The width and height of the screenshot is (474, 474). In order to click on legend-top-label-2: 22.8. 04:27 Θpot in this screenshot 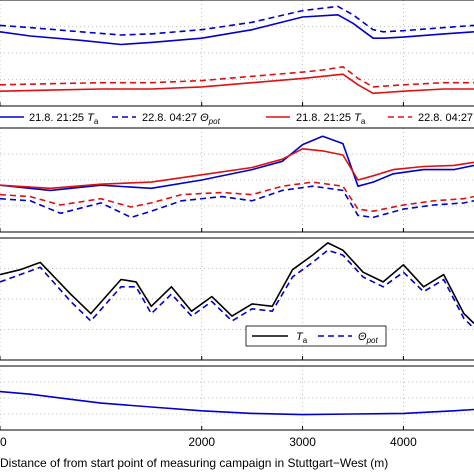, I will do `click(181, 119)`.